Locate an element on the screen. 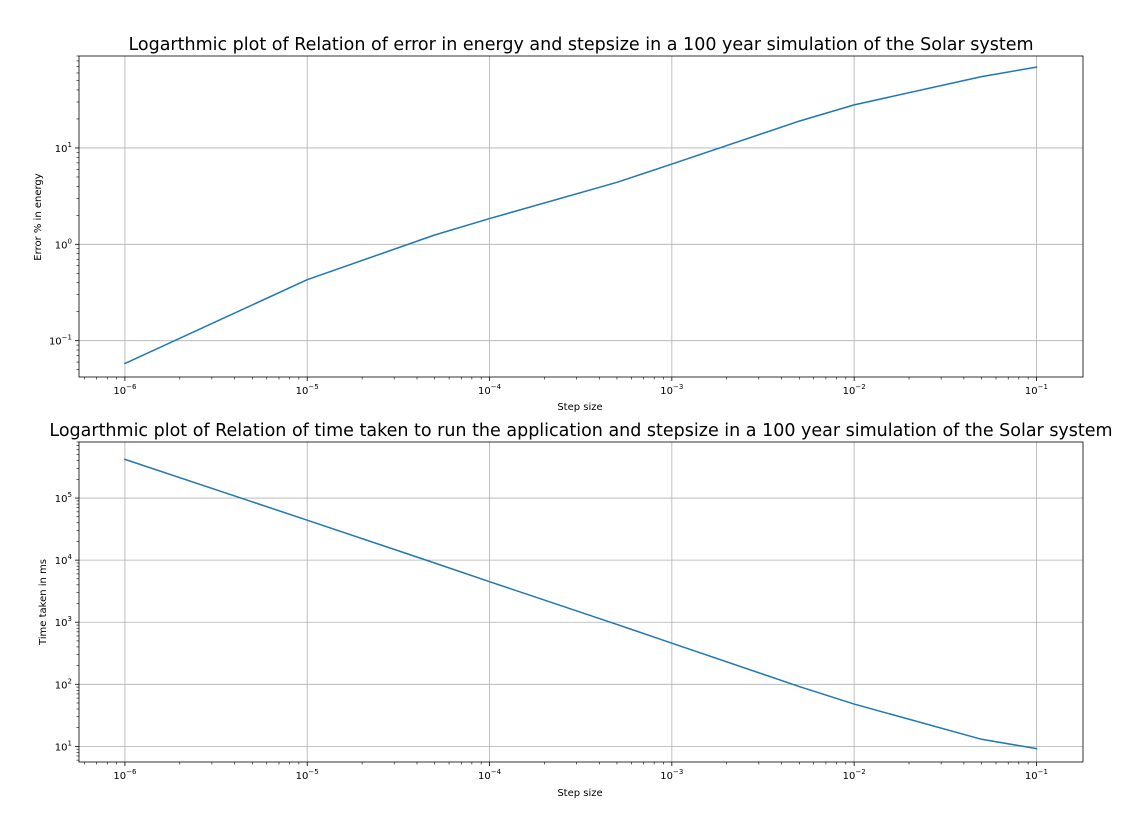 This screenshot has width=1148, height=832. error-chart-ylabel: Error % in energy is located at coordinates (38, 216).